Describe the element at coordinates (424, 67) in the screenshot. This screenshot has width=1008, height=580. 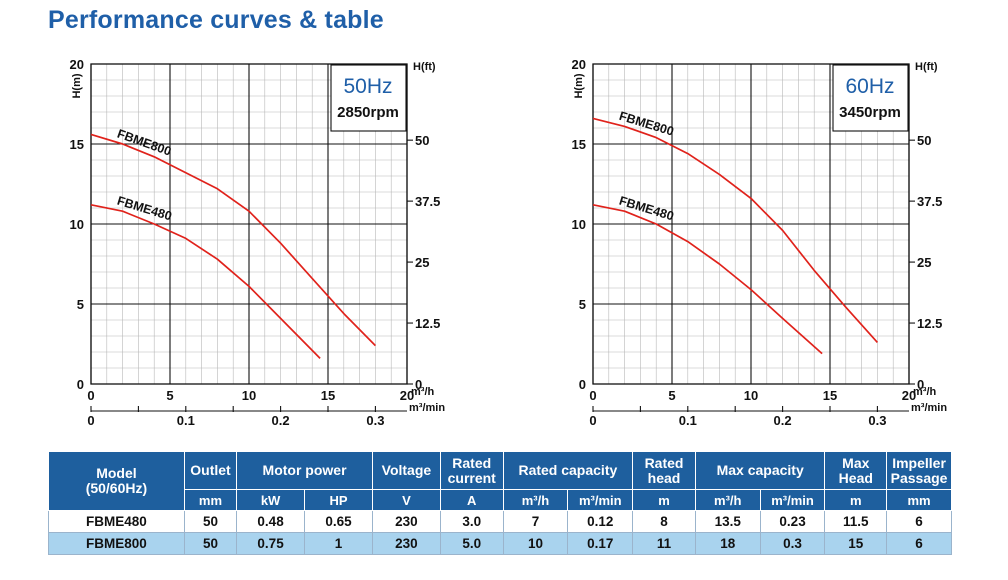
I see `y2-axis-title: H(ft)` at that location.